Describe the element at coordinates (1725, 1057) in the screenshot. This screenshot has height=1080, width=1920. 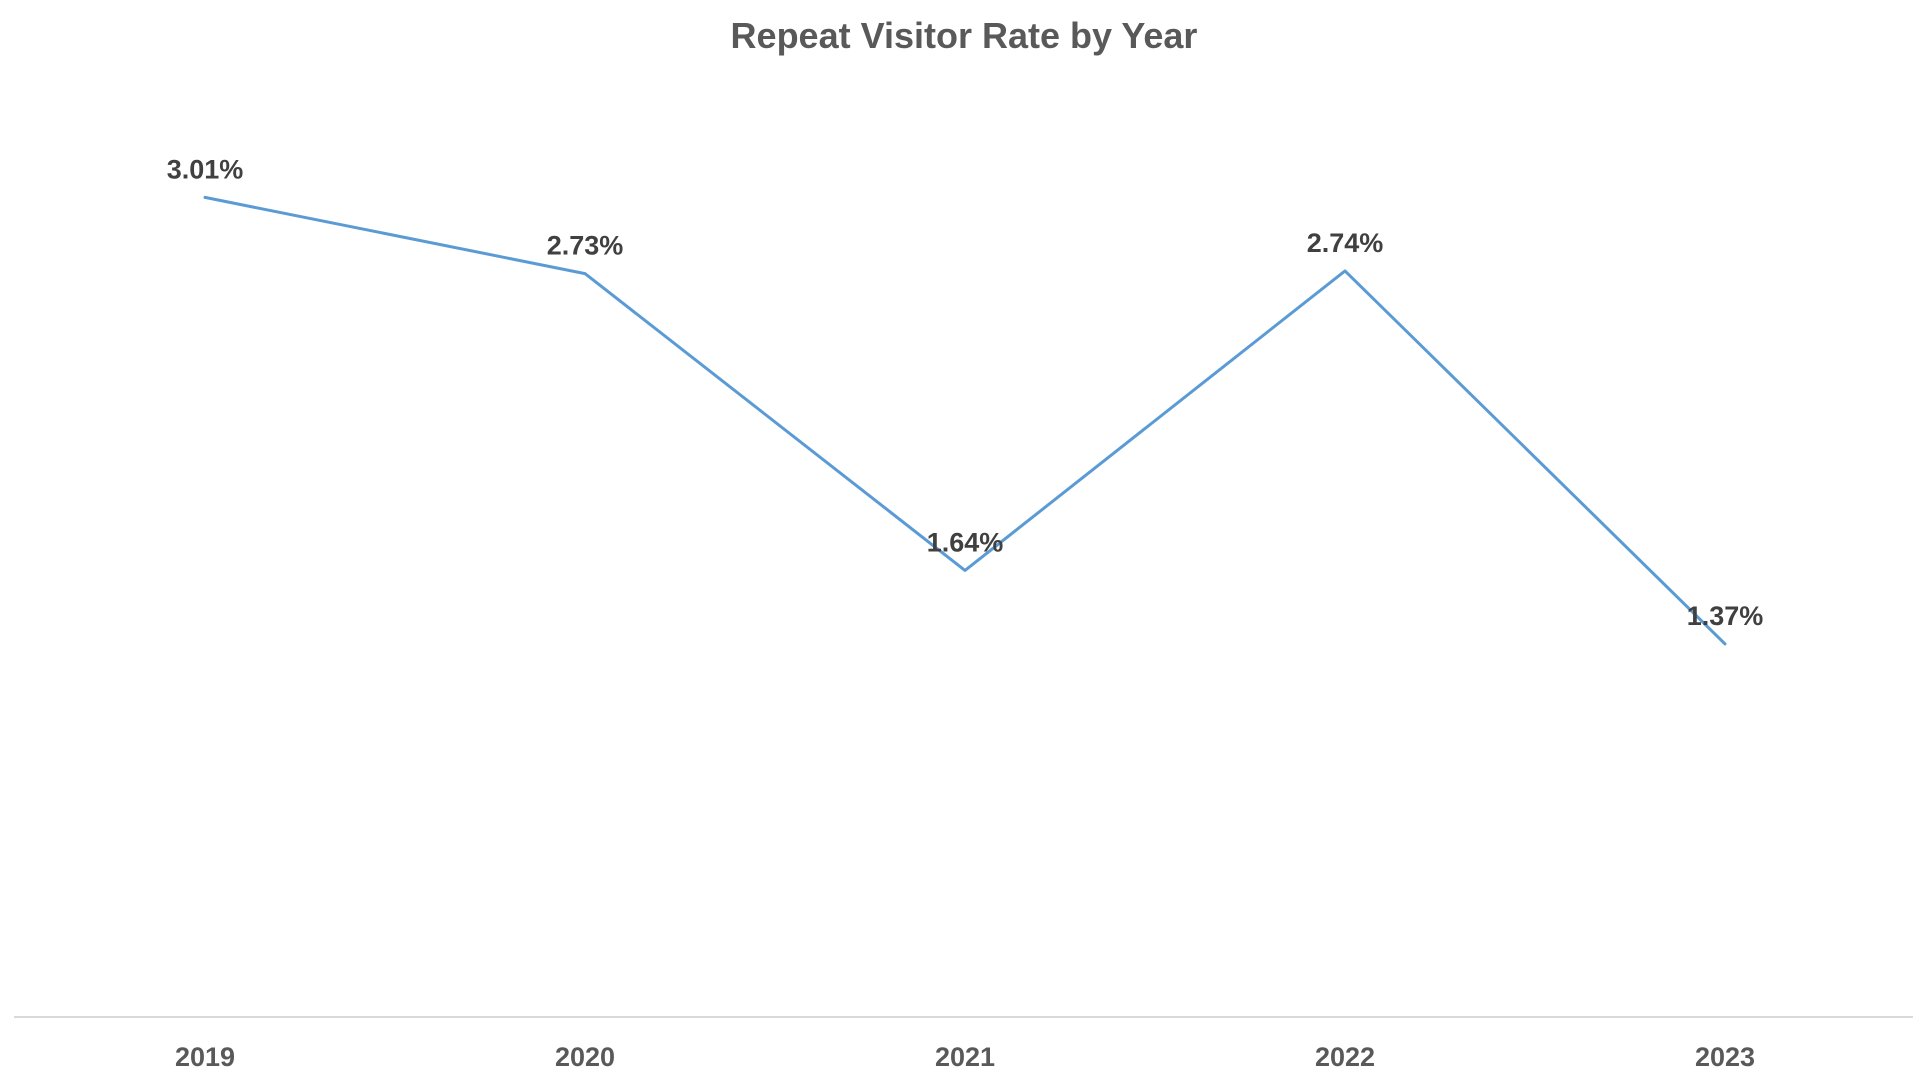
I see `x-tick-label-2023: 2023` at that location.